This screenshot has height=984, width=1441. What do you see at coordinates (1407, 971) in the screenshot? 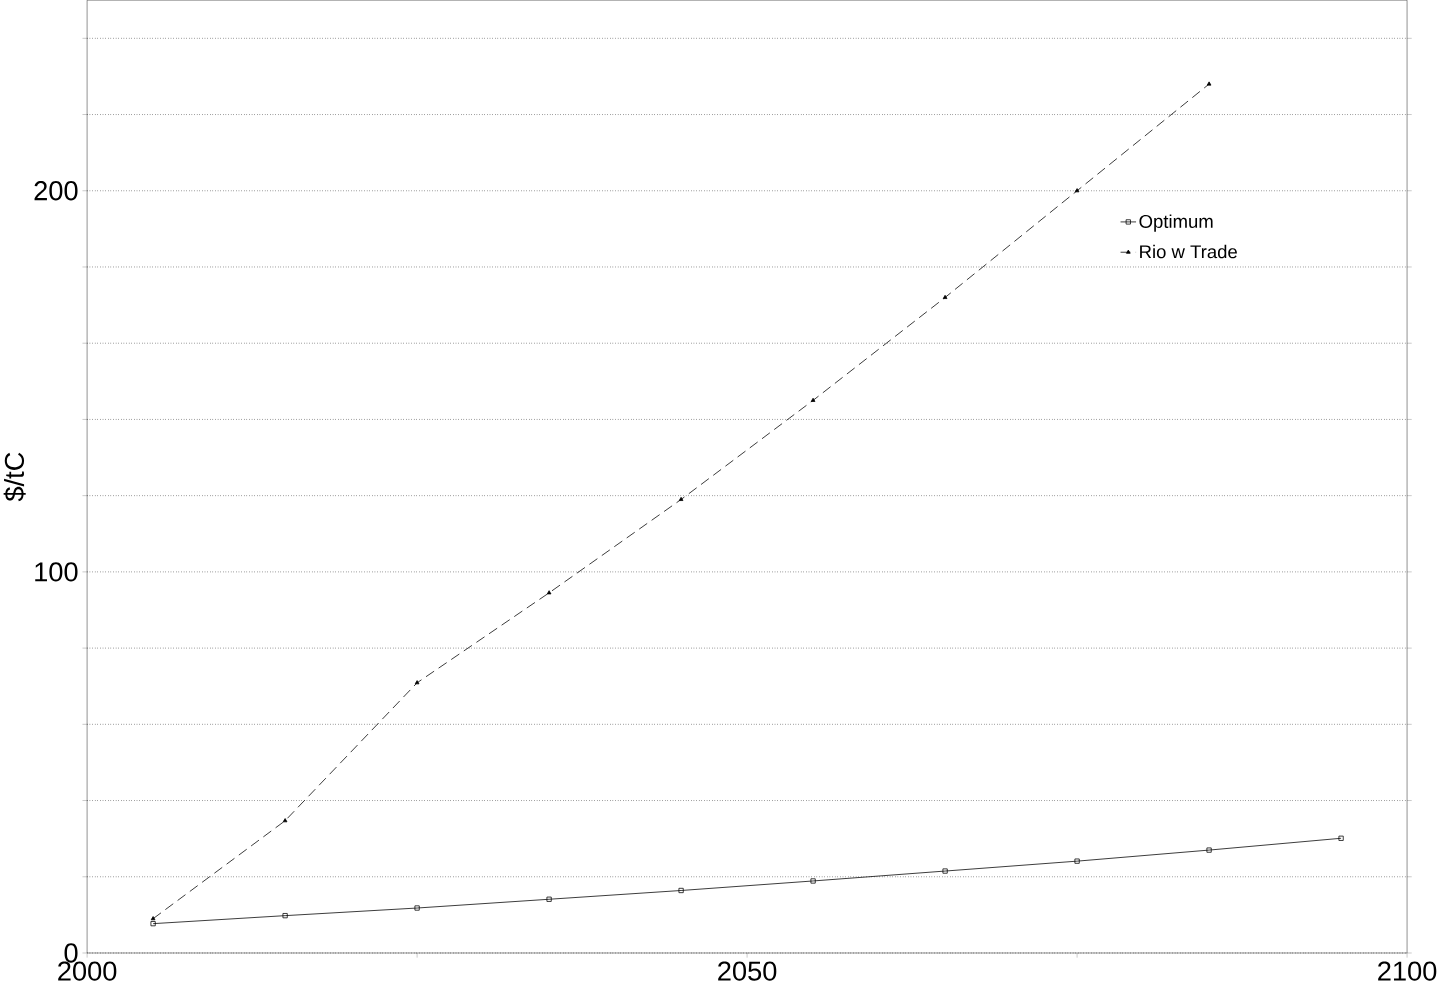
I see `x-tick-label: 2100` at bounding box center [1407, 971].